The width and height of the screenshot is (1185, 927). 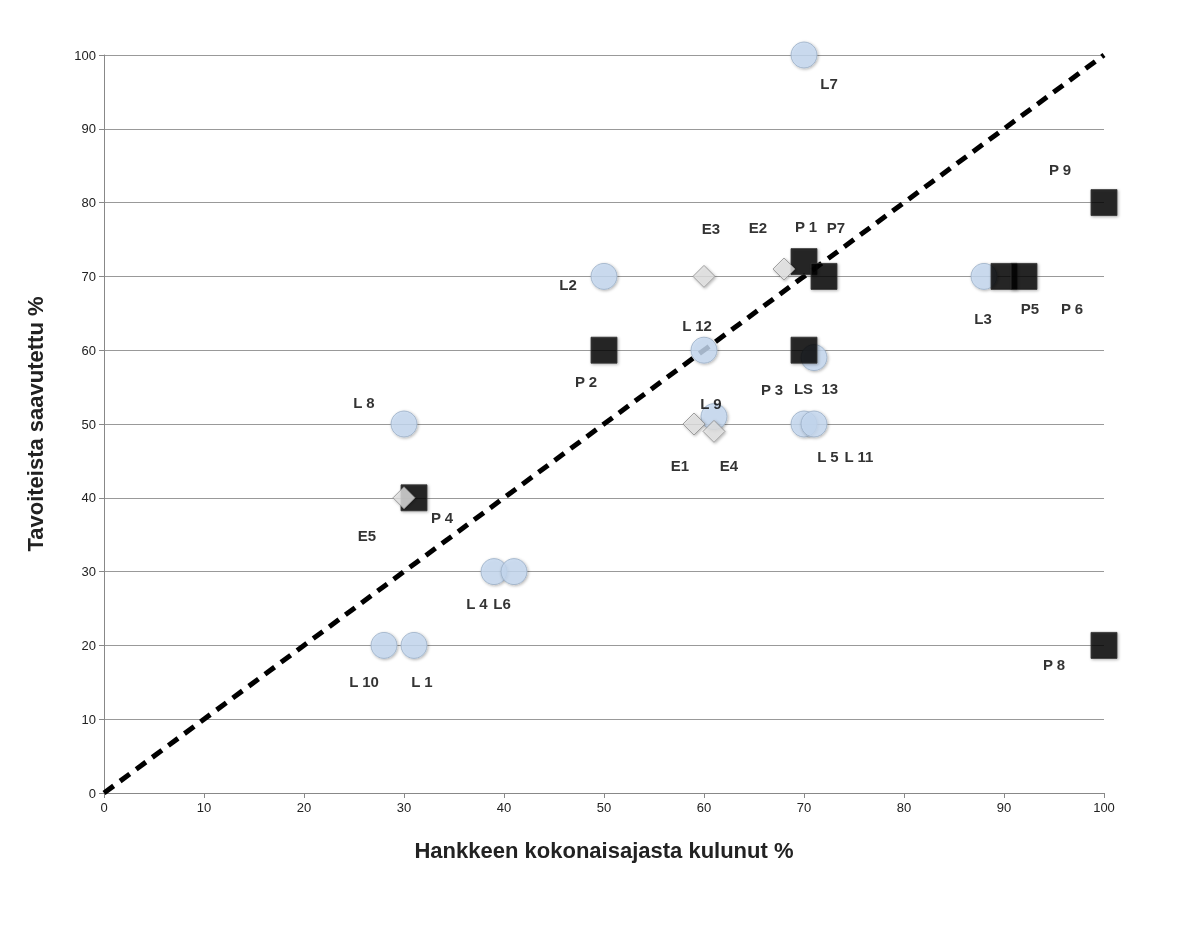 I want to click on annotation: P 3, so click(x=772, y=389).